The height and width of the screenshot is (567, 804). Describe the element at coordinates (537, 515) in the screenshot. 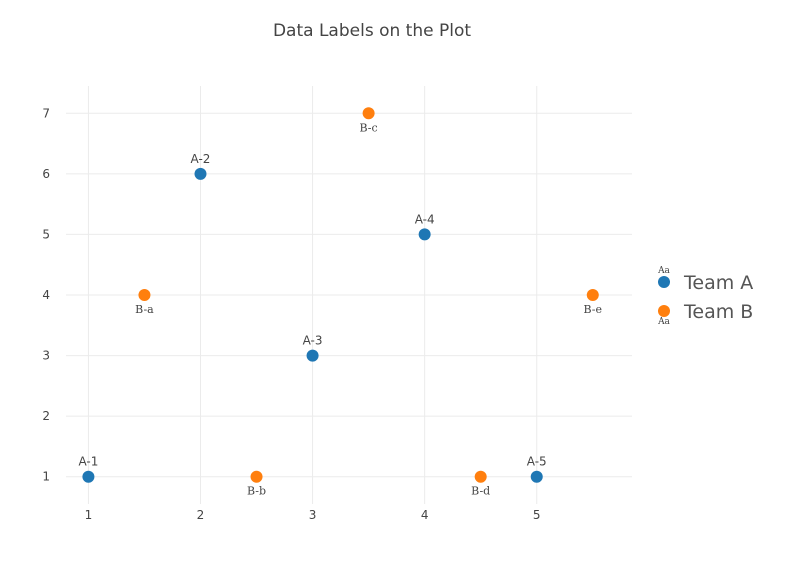

I see `x-tick-label: 5` at that location.